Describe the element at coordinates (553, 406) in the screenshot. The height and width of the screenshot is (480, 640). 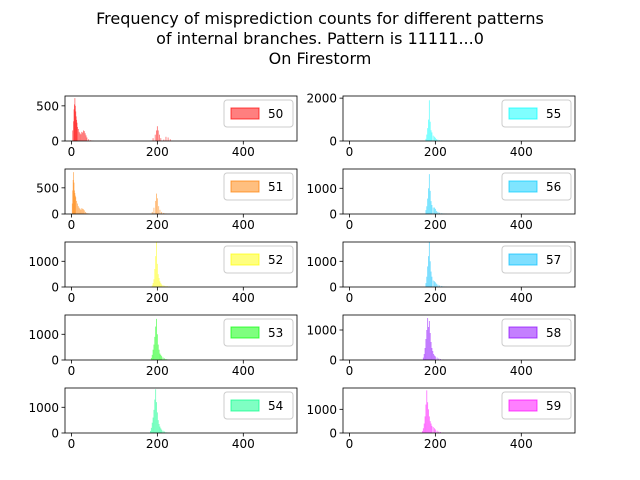
I see `legend-label: 59` at that location.